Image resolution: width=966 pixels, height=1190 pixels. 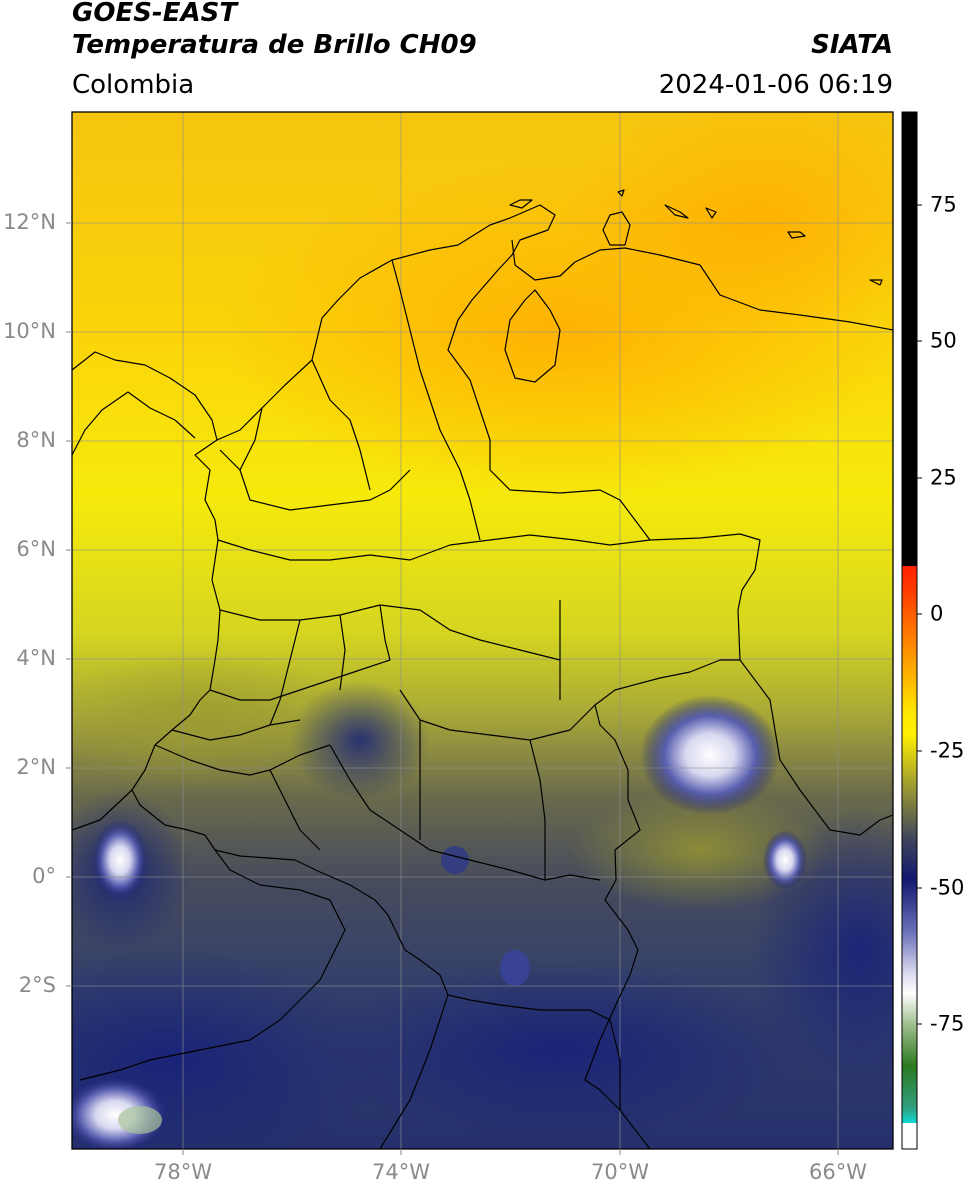 I want to click on lat-label-2s: 2°S, so click(x=37, y=985).